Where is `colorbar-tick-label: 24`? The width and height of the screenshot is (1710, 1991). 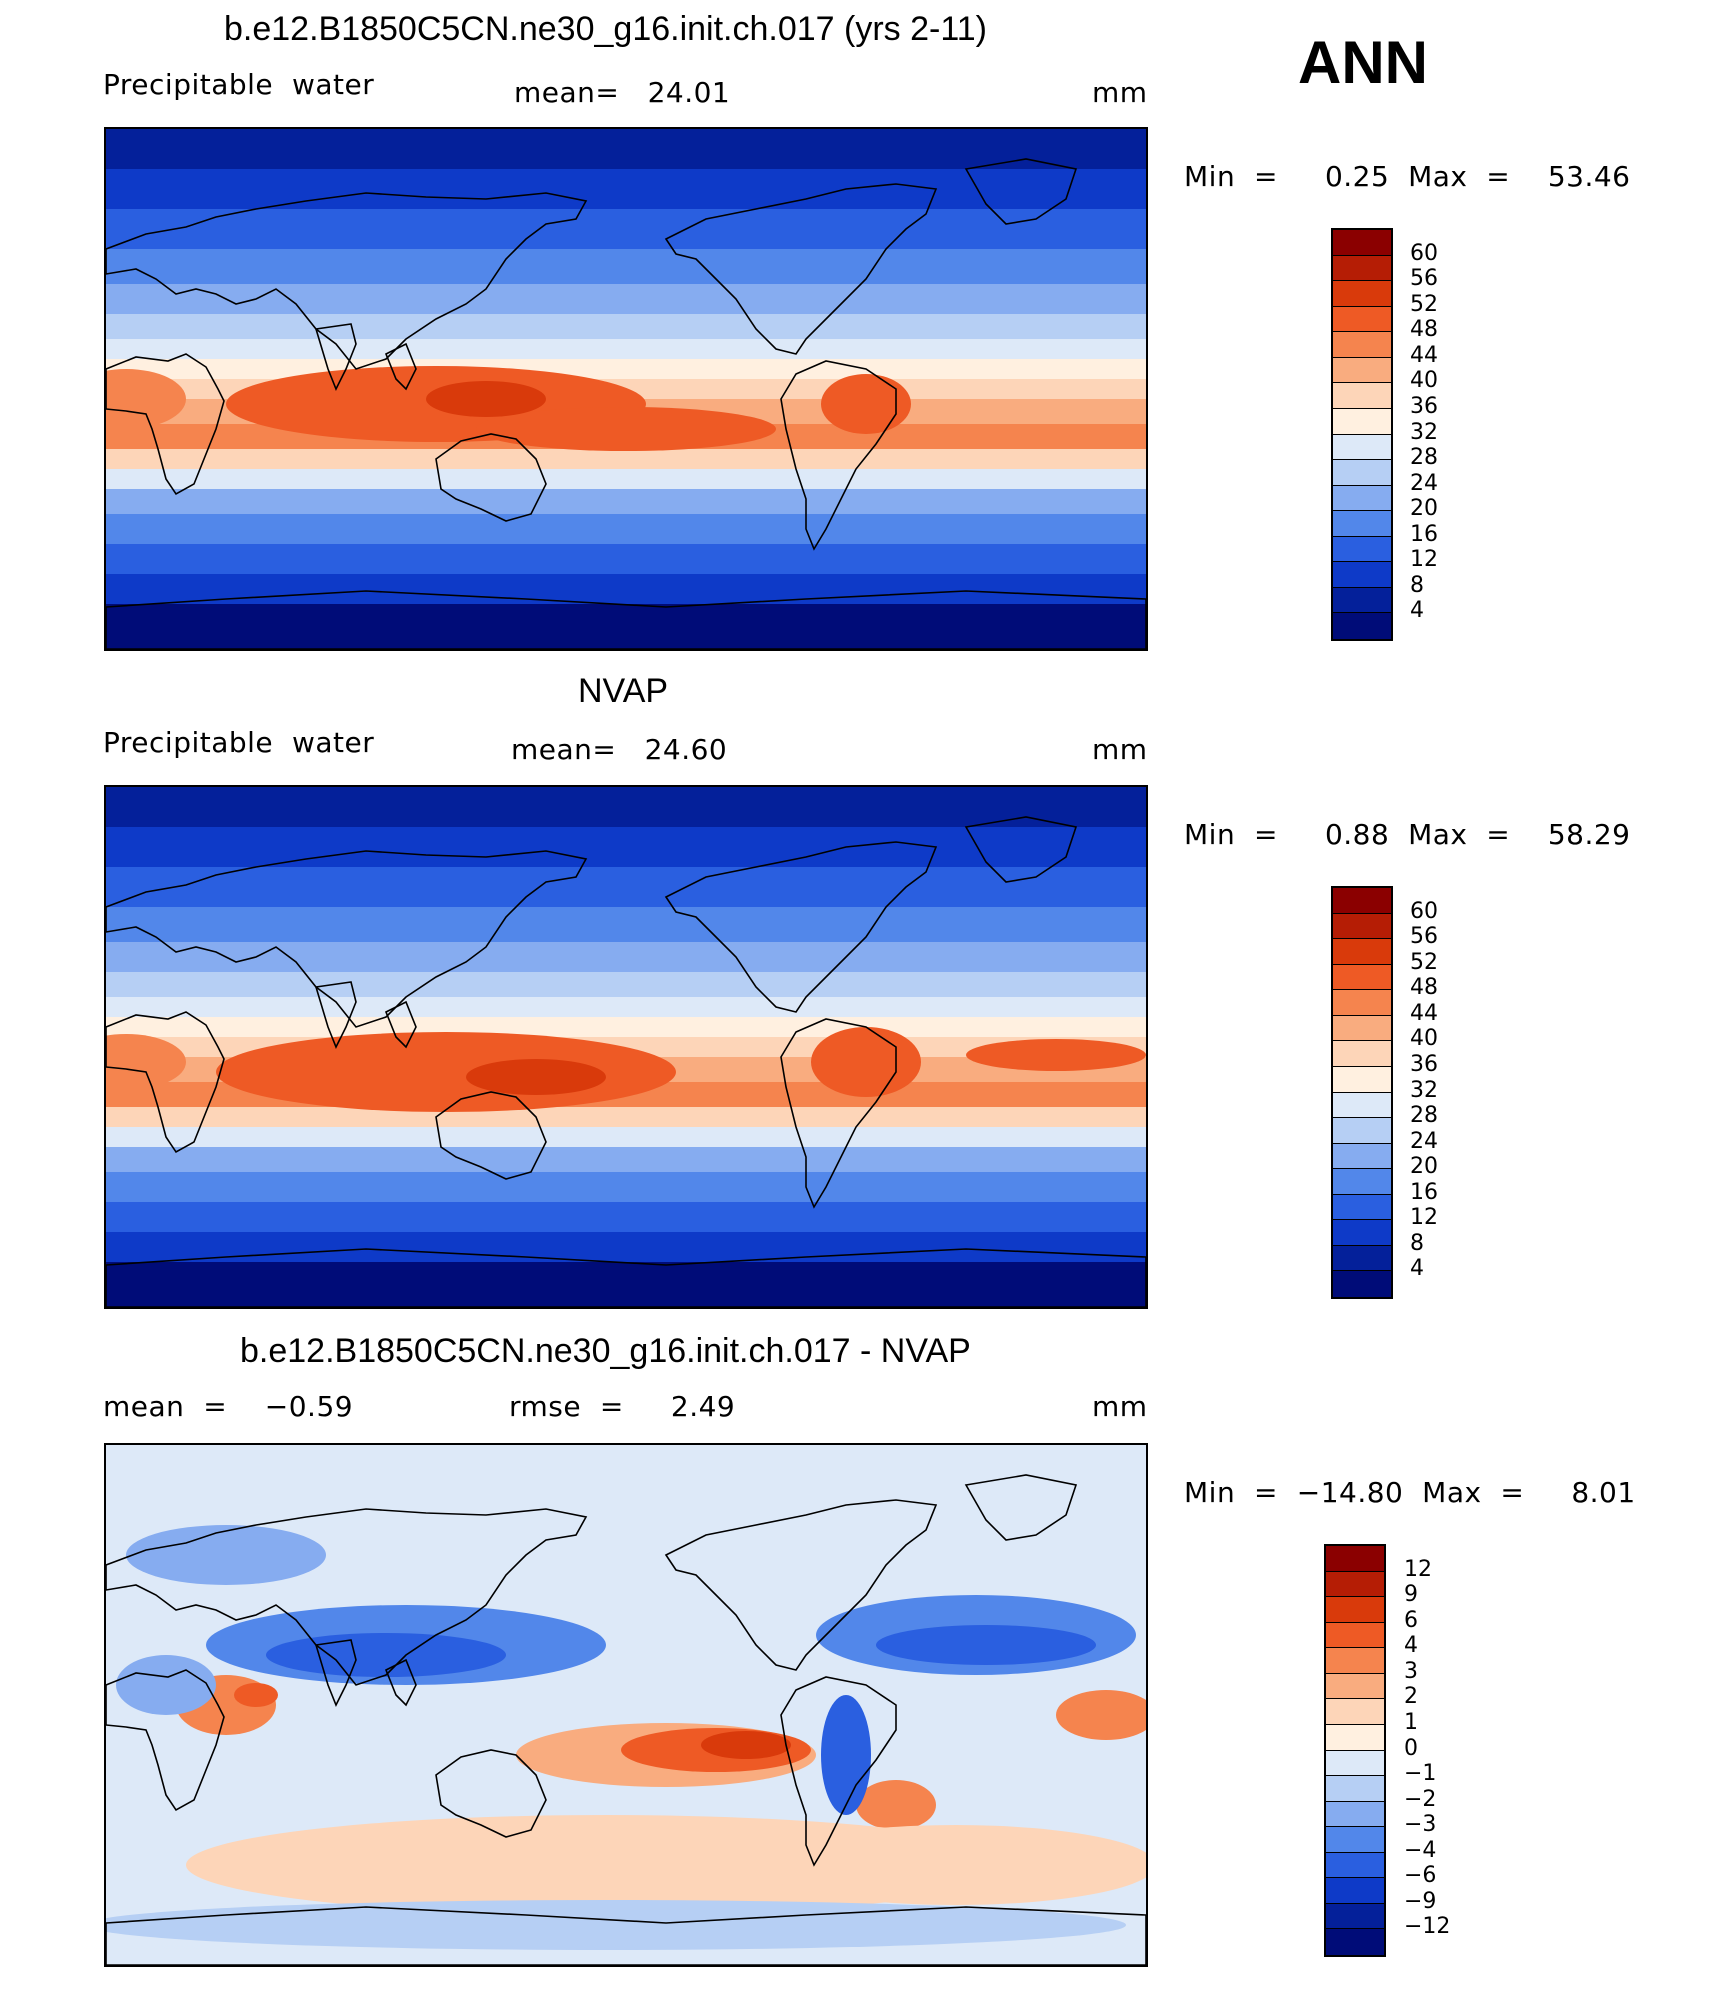
colorbar-tick-label: 24 is located at coordinates (1424, 1141).